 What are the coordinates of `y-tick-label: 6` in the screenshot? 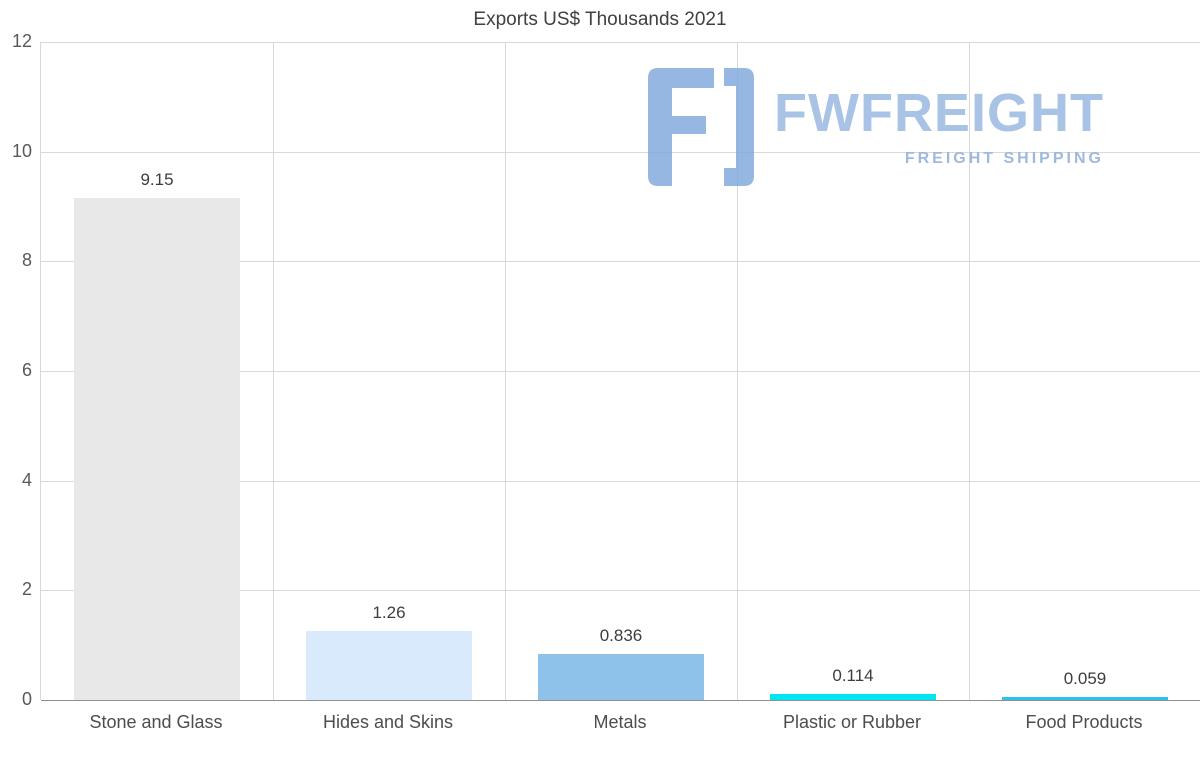 It's located at (26, 370).